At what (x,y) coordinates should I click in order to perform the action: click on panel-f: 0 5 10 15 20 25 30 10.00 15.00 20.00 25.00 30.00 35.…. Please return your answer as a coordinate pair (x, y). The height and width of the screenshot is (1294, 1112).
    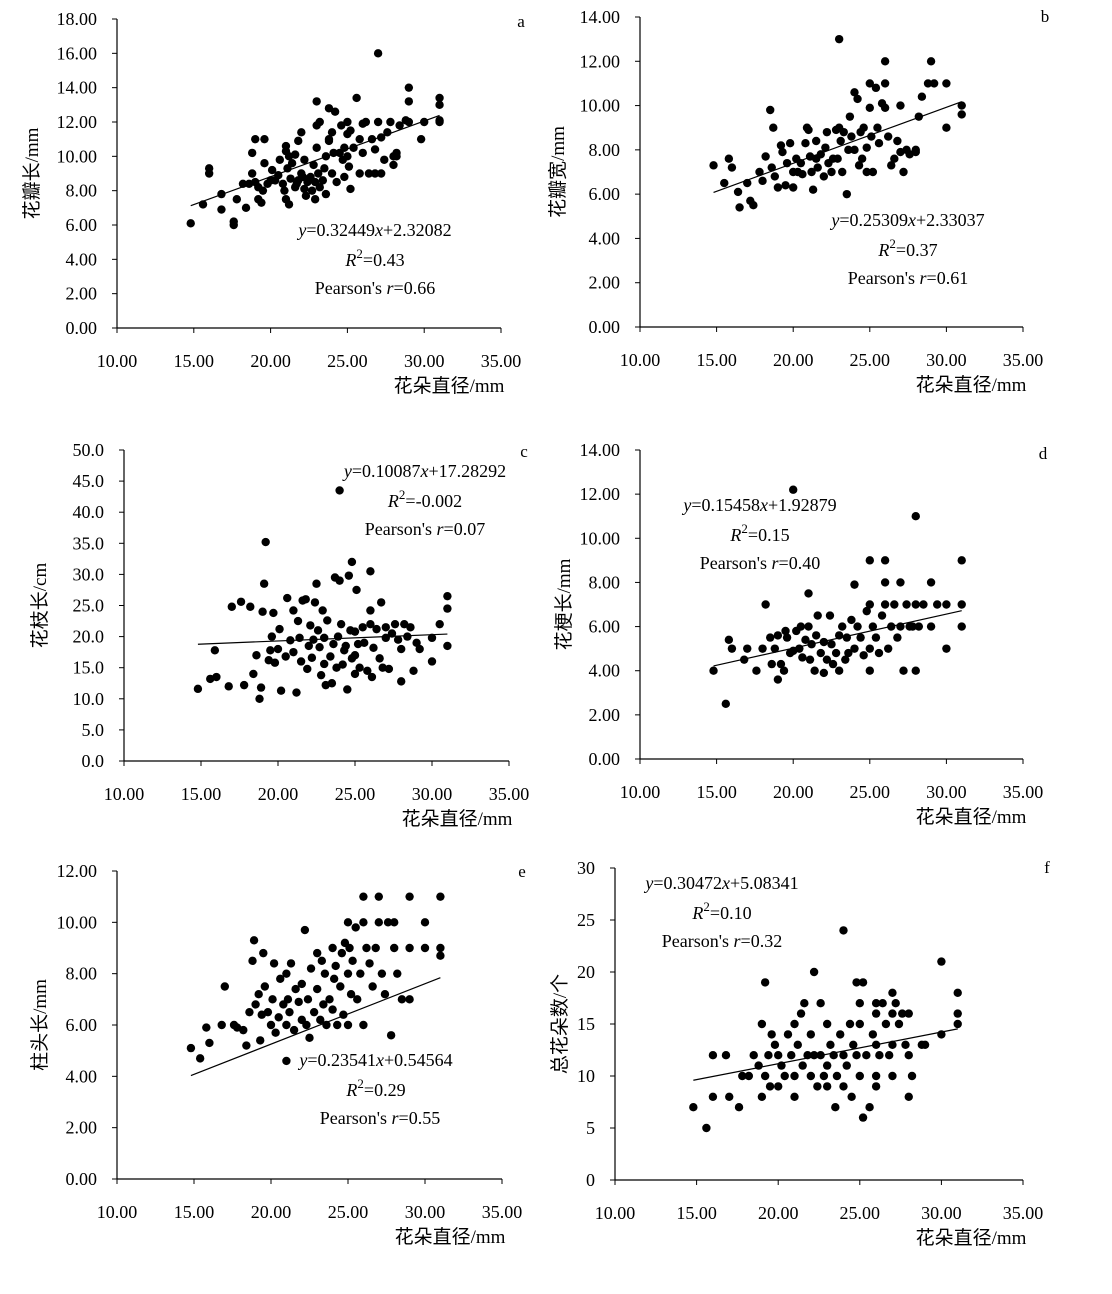
    Looking at the image, I should click on (799, 1053).